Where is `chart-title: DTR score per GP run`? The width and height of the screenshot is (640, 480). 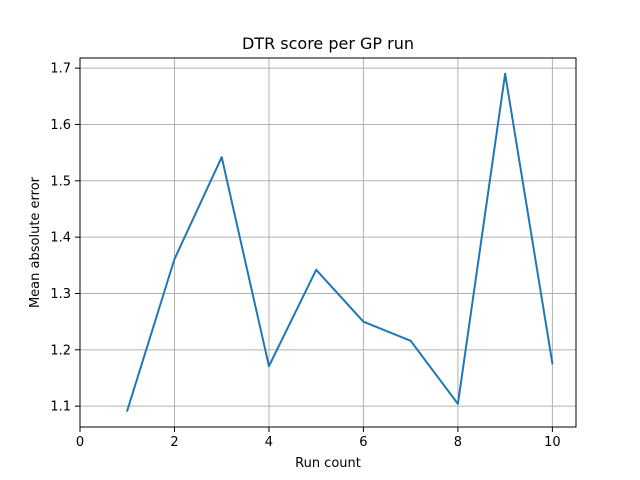
chart-title: DTR score per GP run is located at coordinates (328, 43).